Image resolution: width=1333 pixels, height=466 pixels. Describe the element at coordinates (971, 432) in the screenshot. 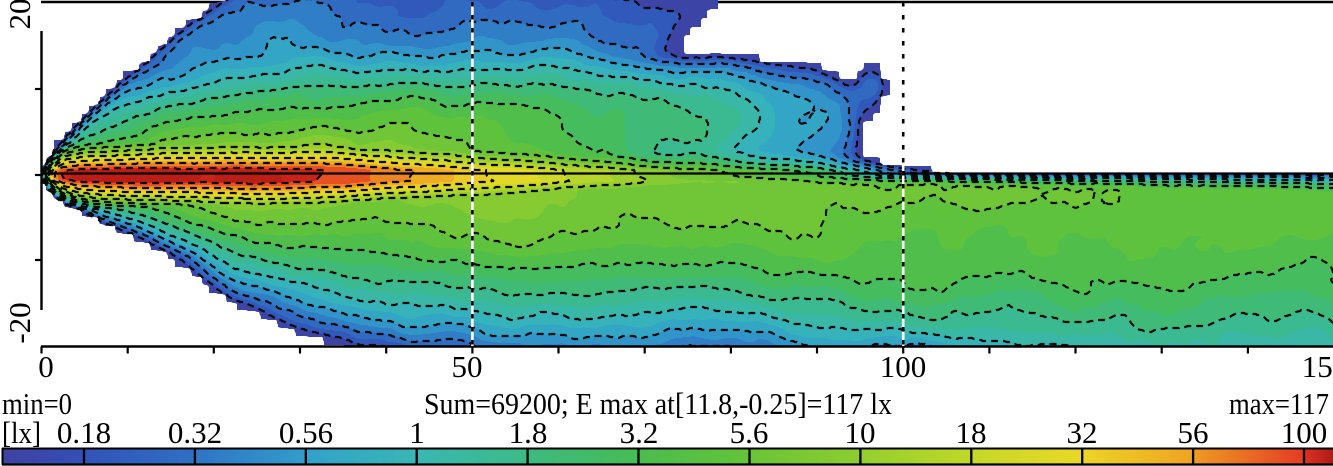

I see `svg-text: 18` at that location.